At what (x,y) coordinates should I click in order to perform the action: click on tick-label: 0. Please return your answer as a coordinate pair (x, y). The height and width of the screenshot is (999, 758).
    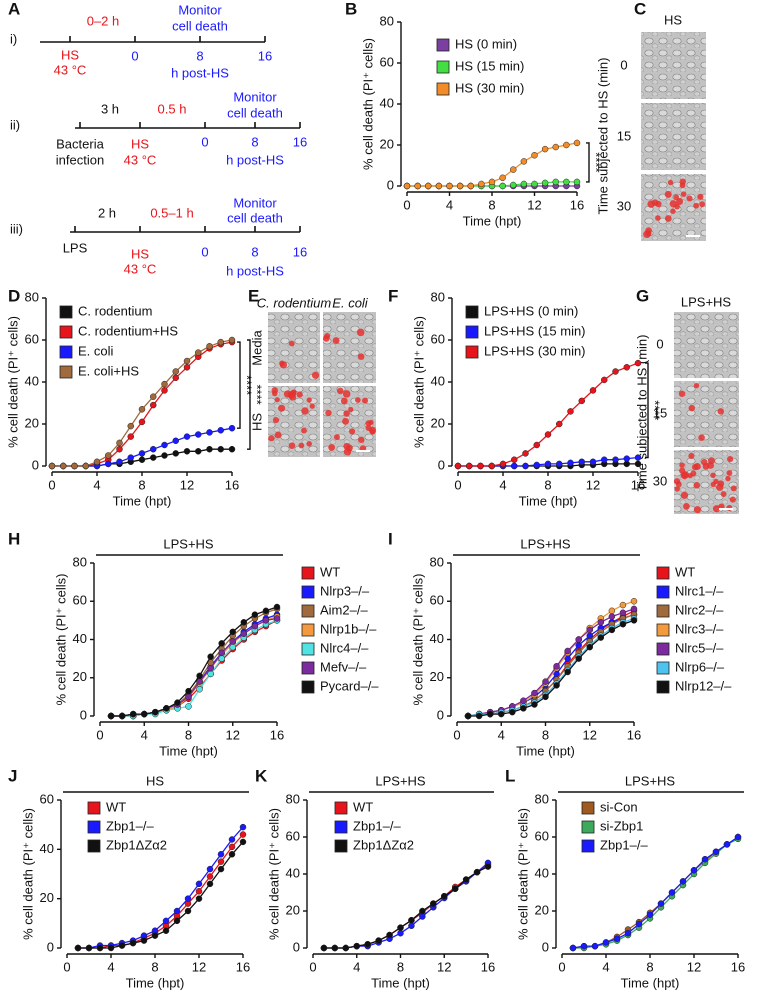
    Looking at the image, I should click on (204, 251).